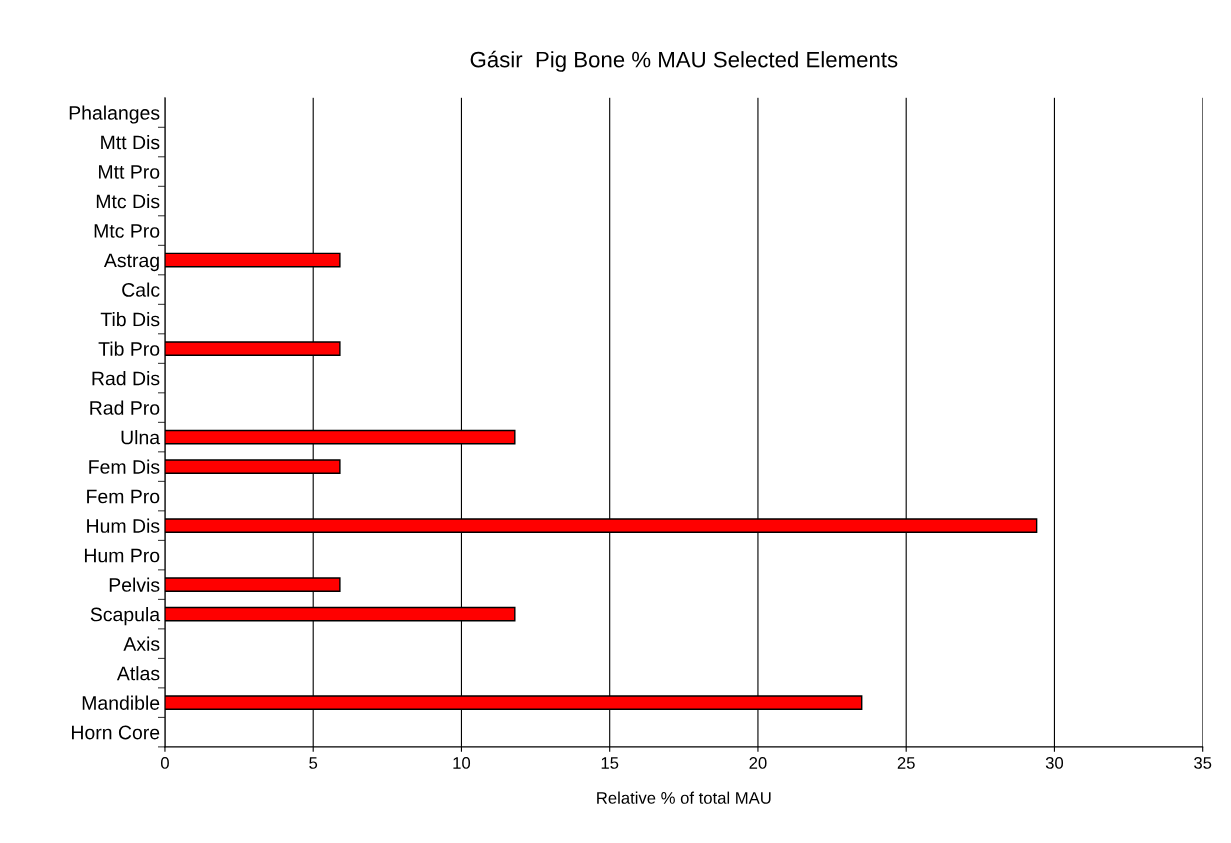 This screenshot has height=843, width=1231. I want to click on y-tick-label: Calc, so click(141, 289).